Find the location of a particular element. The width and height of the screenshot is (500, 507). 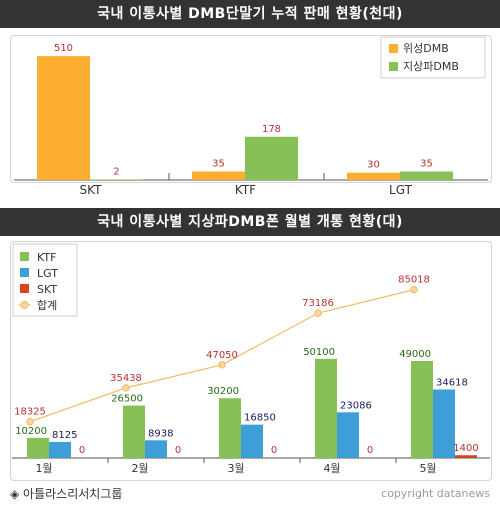

data-label: 178 is located at coordinates (271, 129).